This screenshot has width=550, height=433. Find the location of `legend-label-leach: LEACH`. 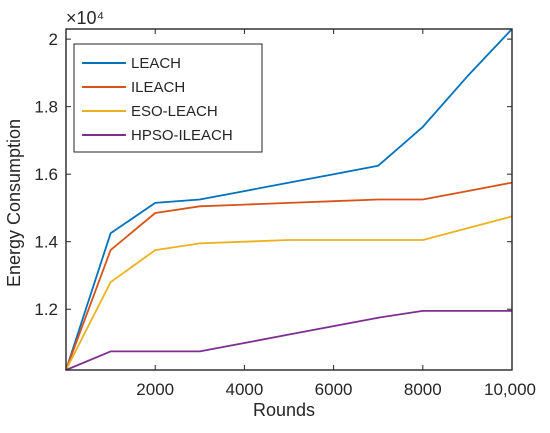

legend-label-leach: LEACH is located at coordinates (156, 63).